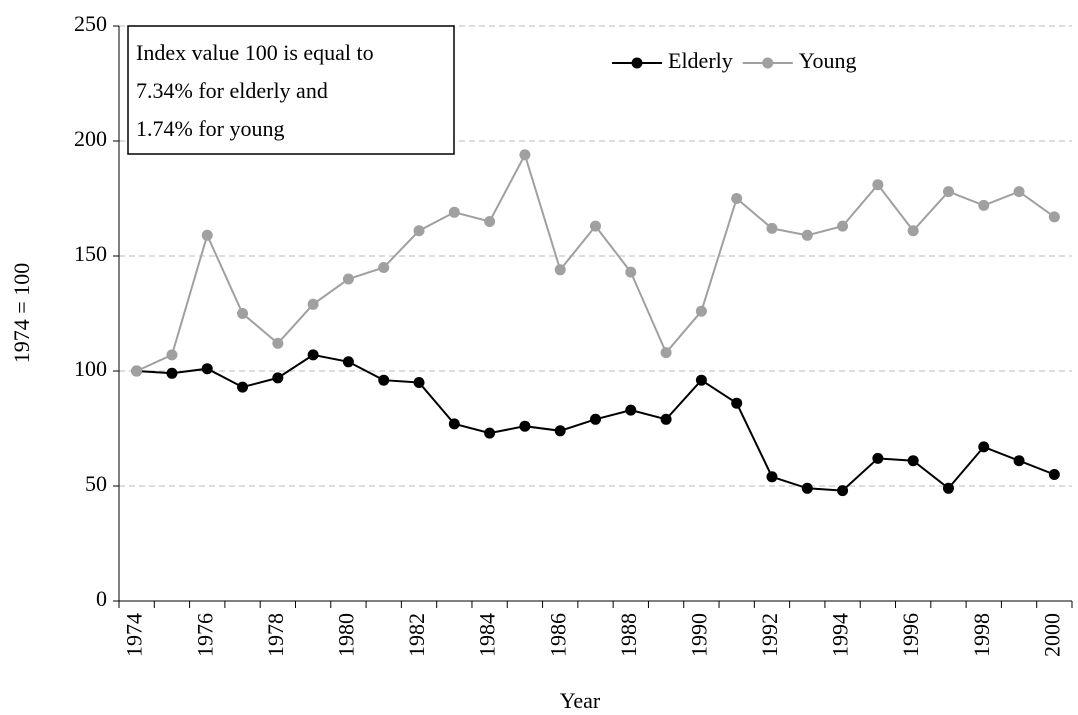  Describe the element at coordinates (232, 90) in the screenshot. I see `annotation-text: 7.34% for elderly and` at that location.